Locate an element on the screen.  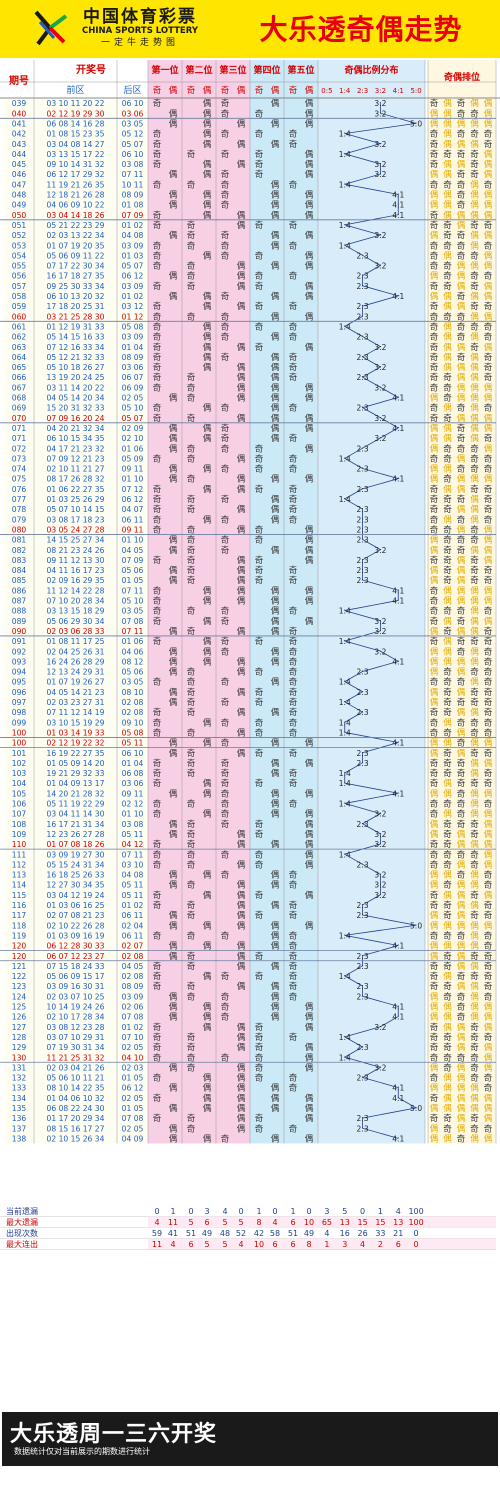
pattern-49-2: 偶 is located at coordinates (461, 601).